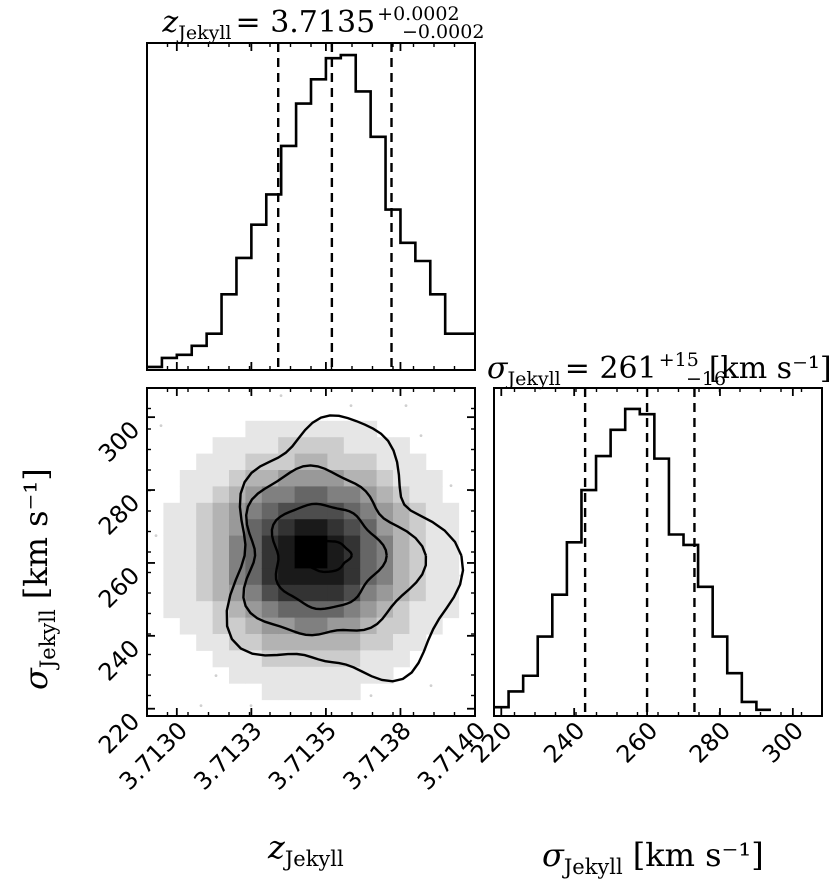  I want to click on x-tick-label-sigma: 300, so click(783, 742).